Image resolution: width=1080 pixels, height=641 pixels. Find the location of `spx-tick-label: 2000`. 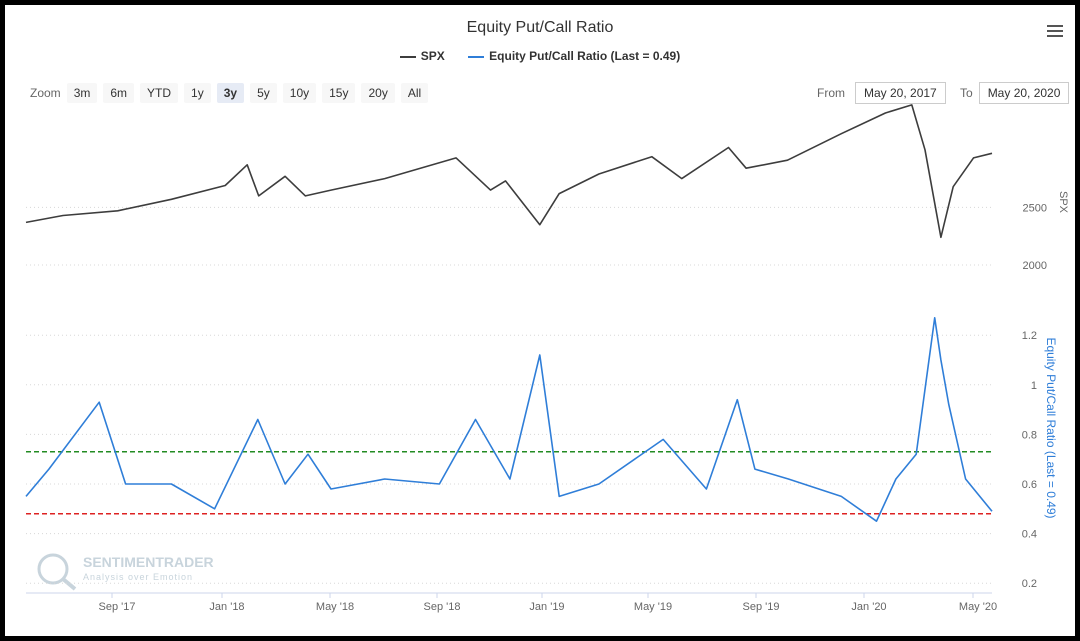

spx-tick-label: 2000 is located at coordinates (1035, 266).